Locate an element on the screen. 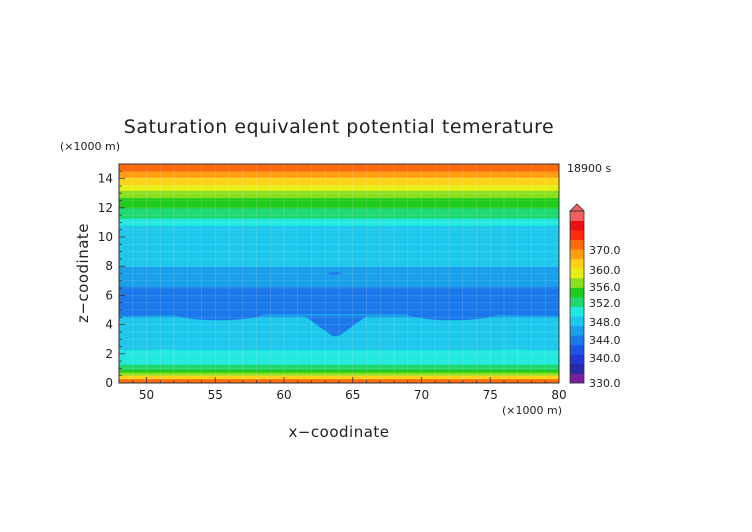 The height and width of the screenshot is (532, 752). colorbar: 330.0 340.0 344.0 348.0 352.0 356.0 360.0 370.0 is located at coordinates (595, 296).